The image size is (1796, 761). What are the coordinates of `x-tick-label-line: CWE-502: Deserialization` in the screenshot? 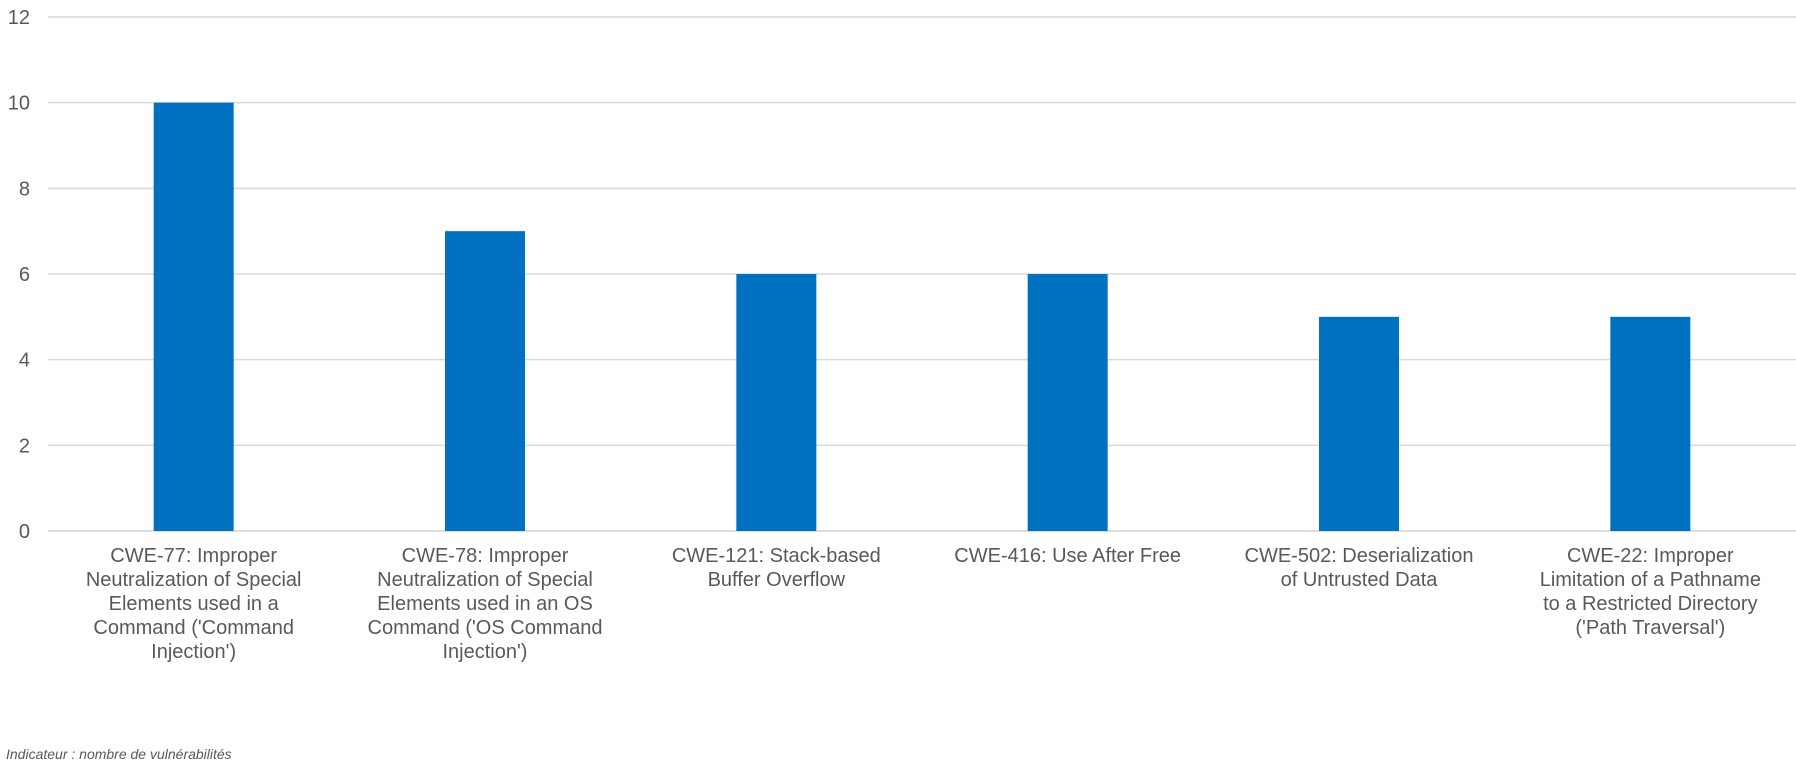 It's located at (1359, 556).